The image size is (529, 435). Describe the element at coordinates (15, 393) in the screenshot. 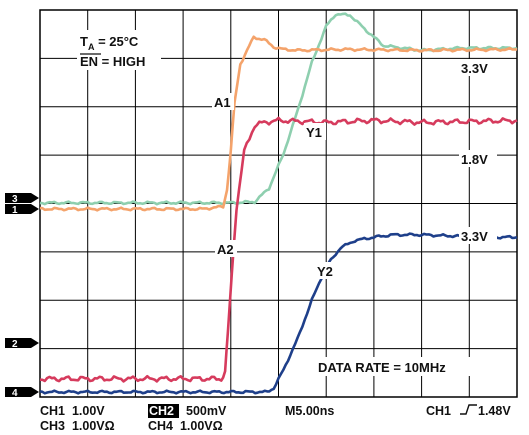

I see `svg-text: 4` at that location.